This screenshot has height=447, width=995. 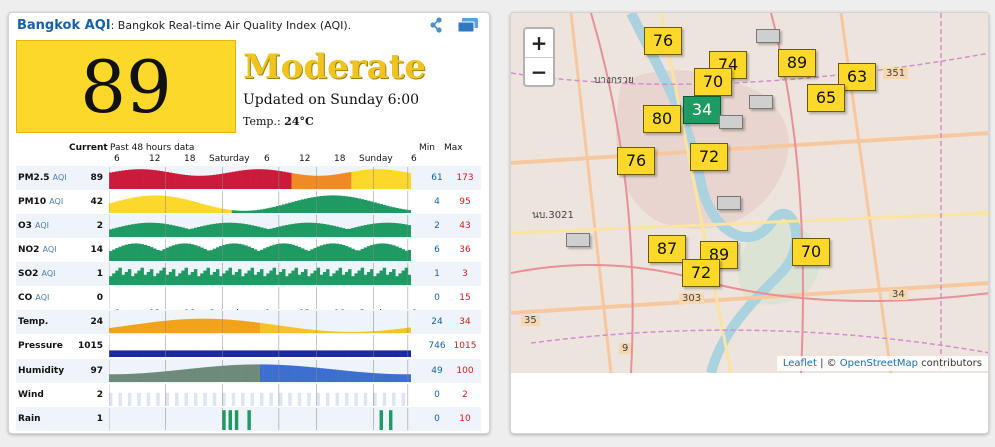 What do you see at coordinates (99, 298) in the screenshot?
I see `row-current: 0` at bounding box center [99, 298].